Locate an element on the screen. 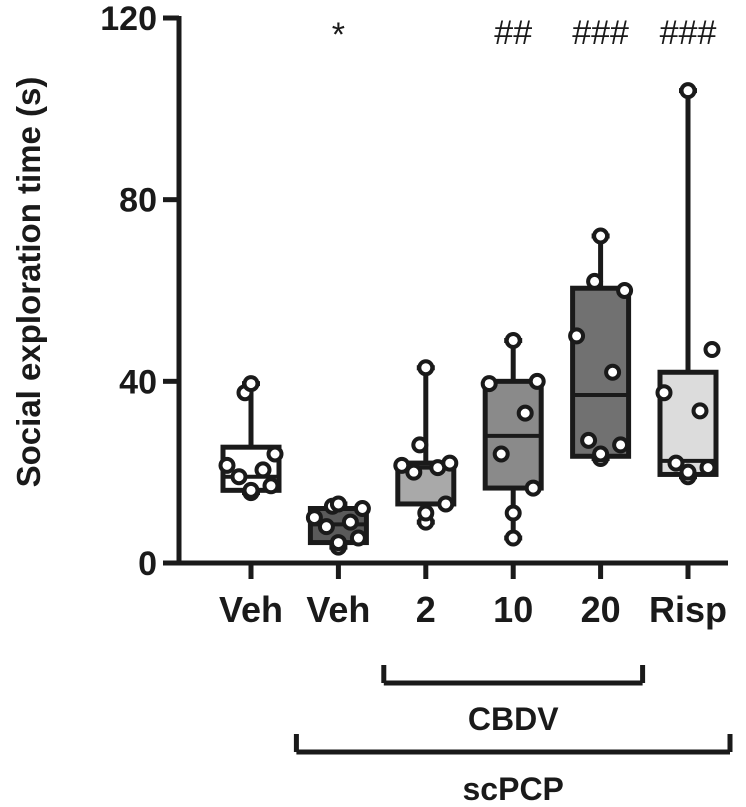 This screenshot has height=807, width=746. x-category-label: 20 is located at coordinates (601, 609).